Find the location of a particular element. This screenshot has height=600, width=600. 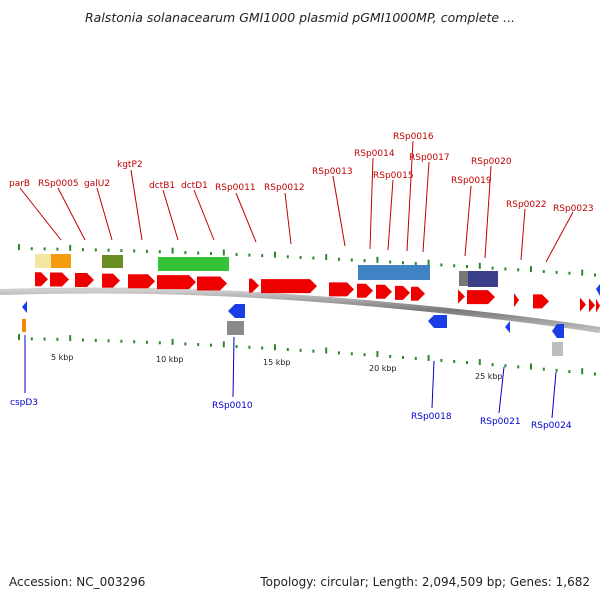

gene-label-RSp0023: RSp0023 is located at coordinates (573, 209).